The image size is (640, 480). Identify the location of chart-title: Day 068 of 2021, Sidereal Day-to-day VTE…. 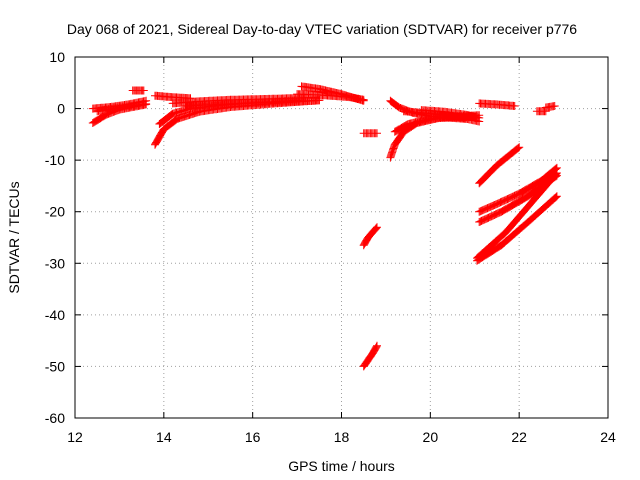
(322, 29).